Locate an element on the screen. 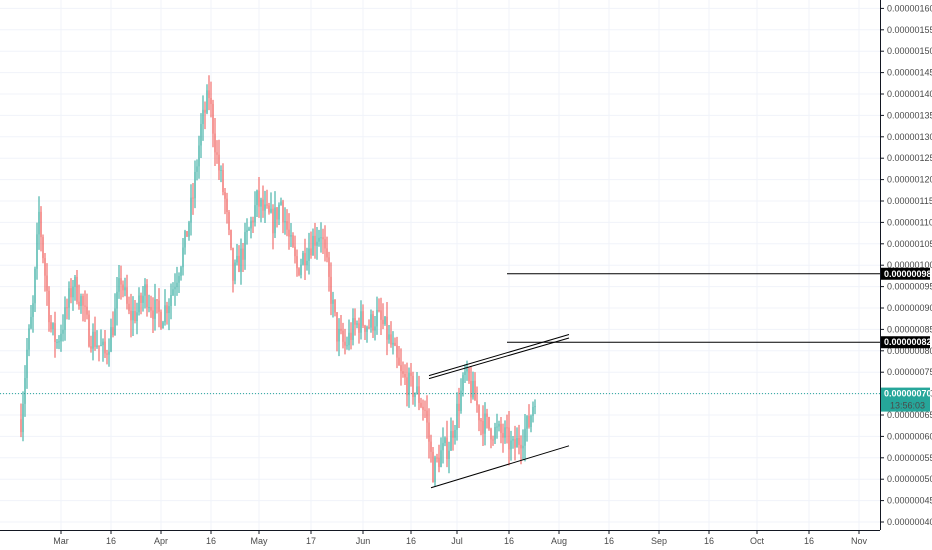  level-price-label: 0.00000098 is located at coordinates (908, 274).